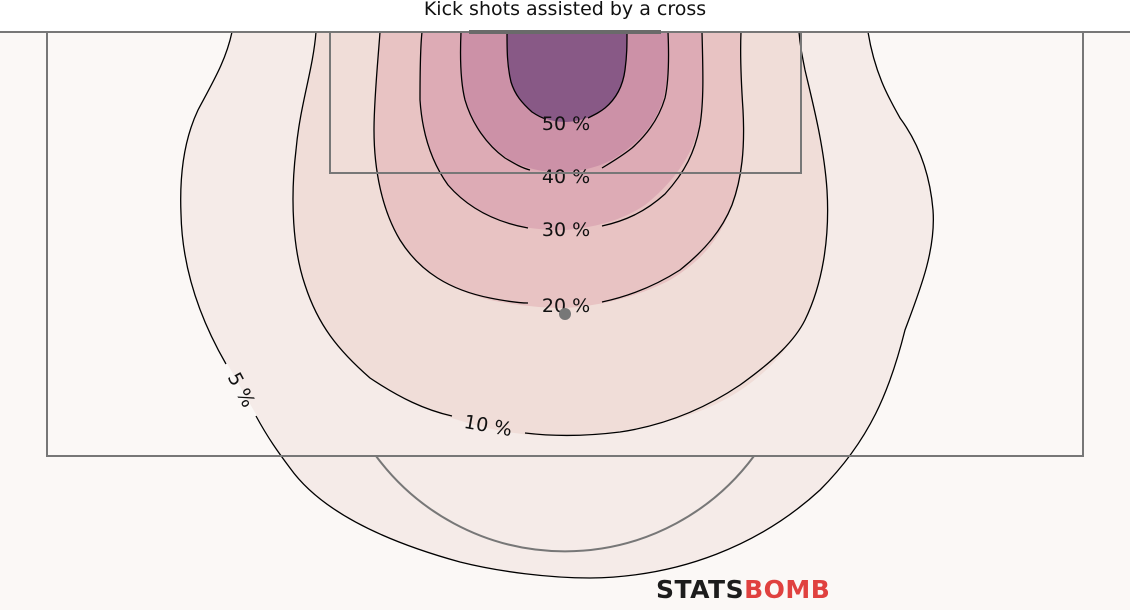  I want to click on logo-text-bomb: BOMB, so click(787, 589).